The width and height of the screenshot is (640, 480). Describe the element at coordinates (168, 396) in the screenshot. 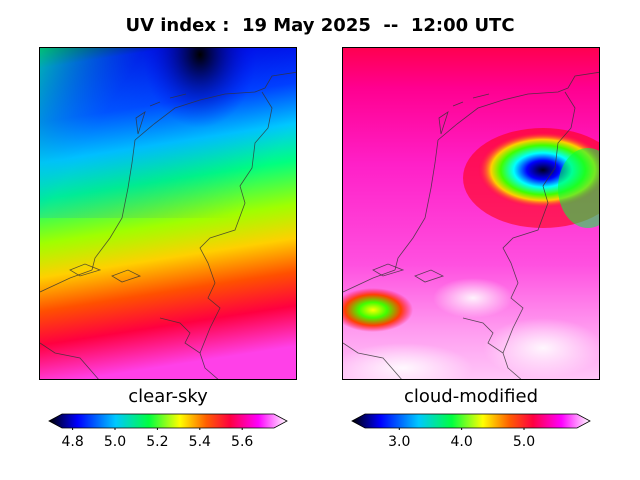

I see `clear-sky-label: clear-sky` at that location.